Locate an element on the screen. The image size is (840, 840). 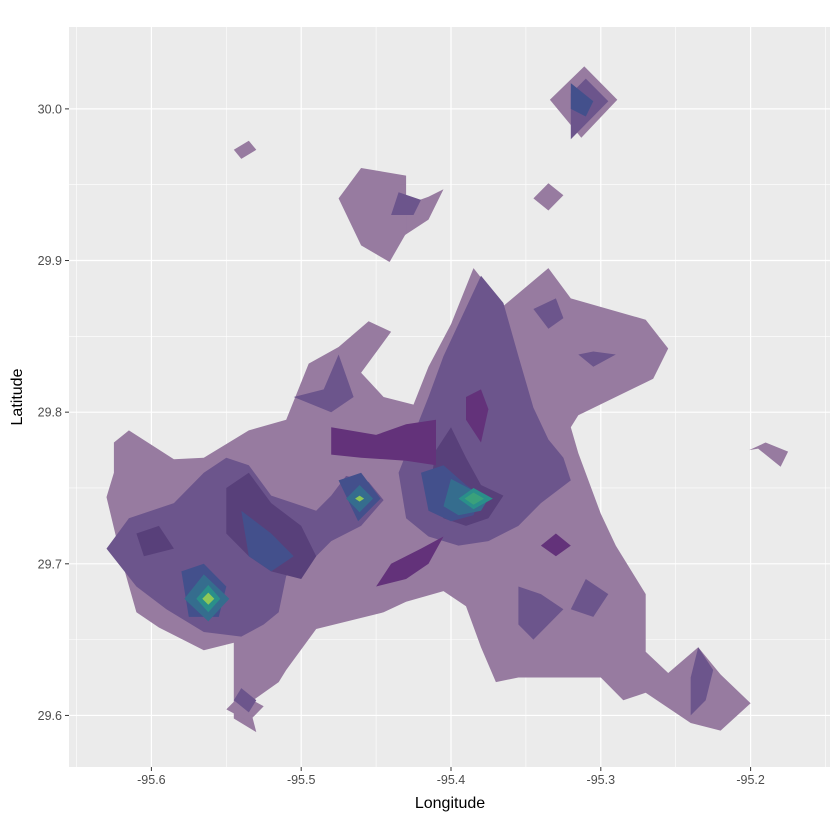
y-axis-title: Latitude is located at coordinates (17, 396).